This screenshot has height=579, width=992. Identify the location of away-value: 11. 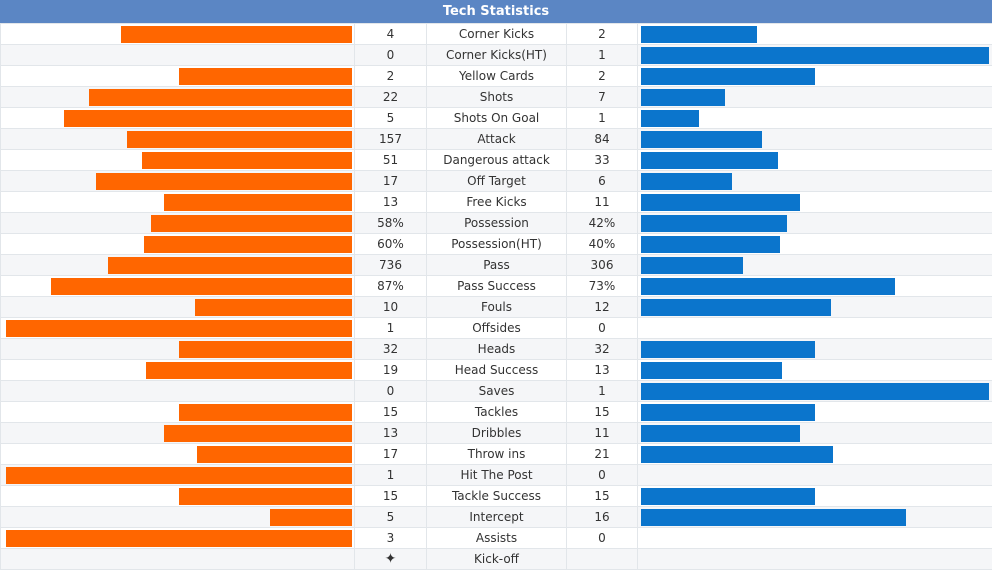
(602, 433).